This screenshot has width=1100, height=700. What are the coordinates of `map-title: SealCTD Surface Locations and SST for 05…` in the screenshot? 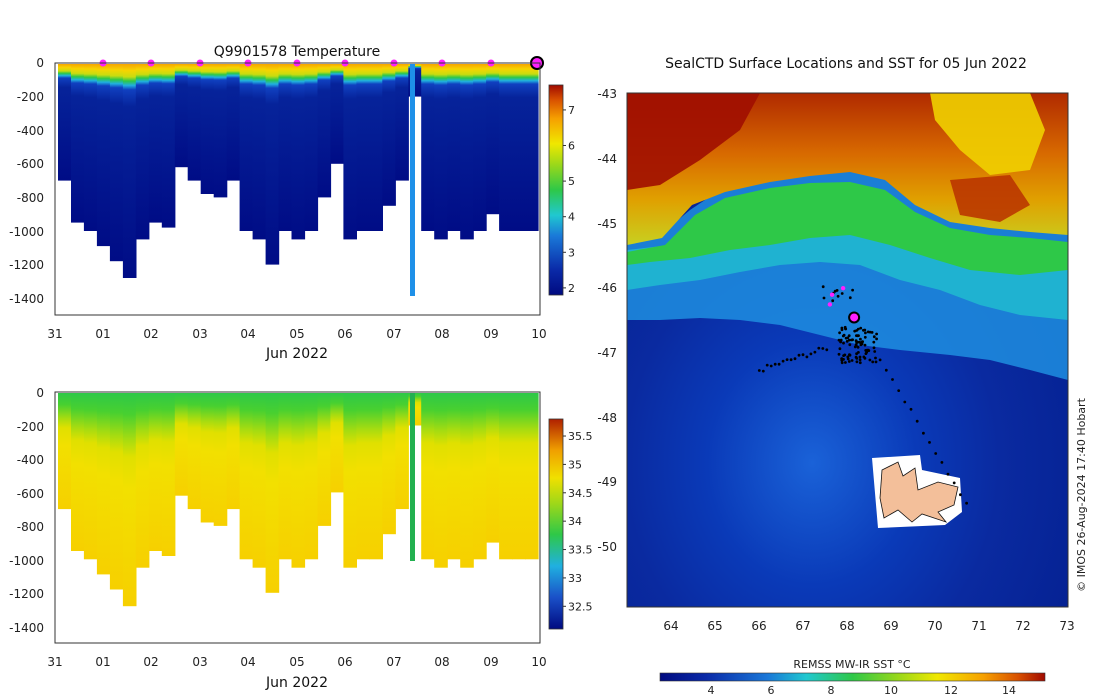 It's located at (846, 64).